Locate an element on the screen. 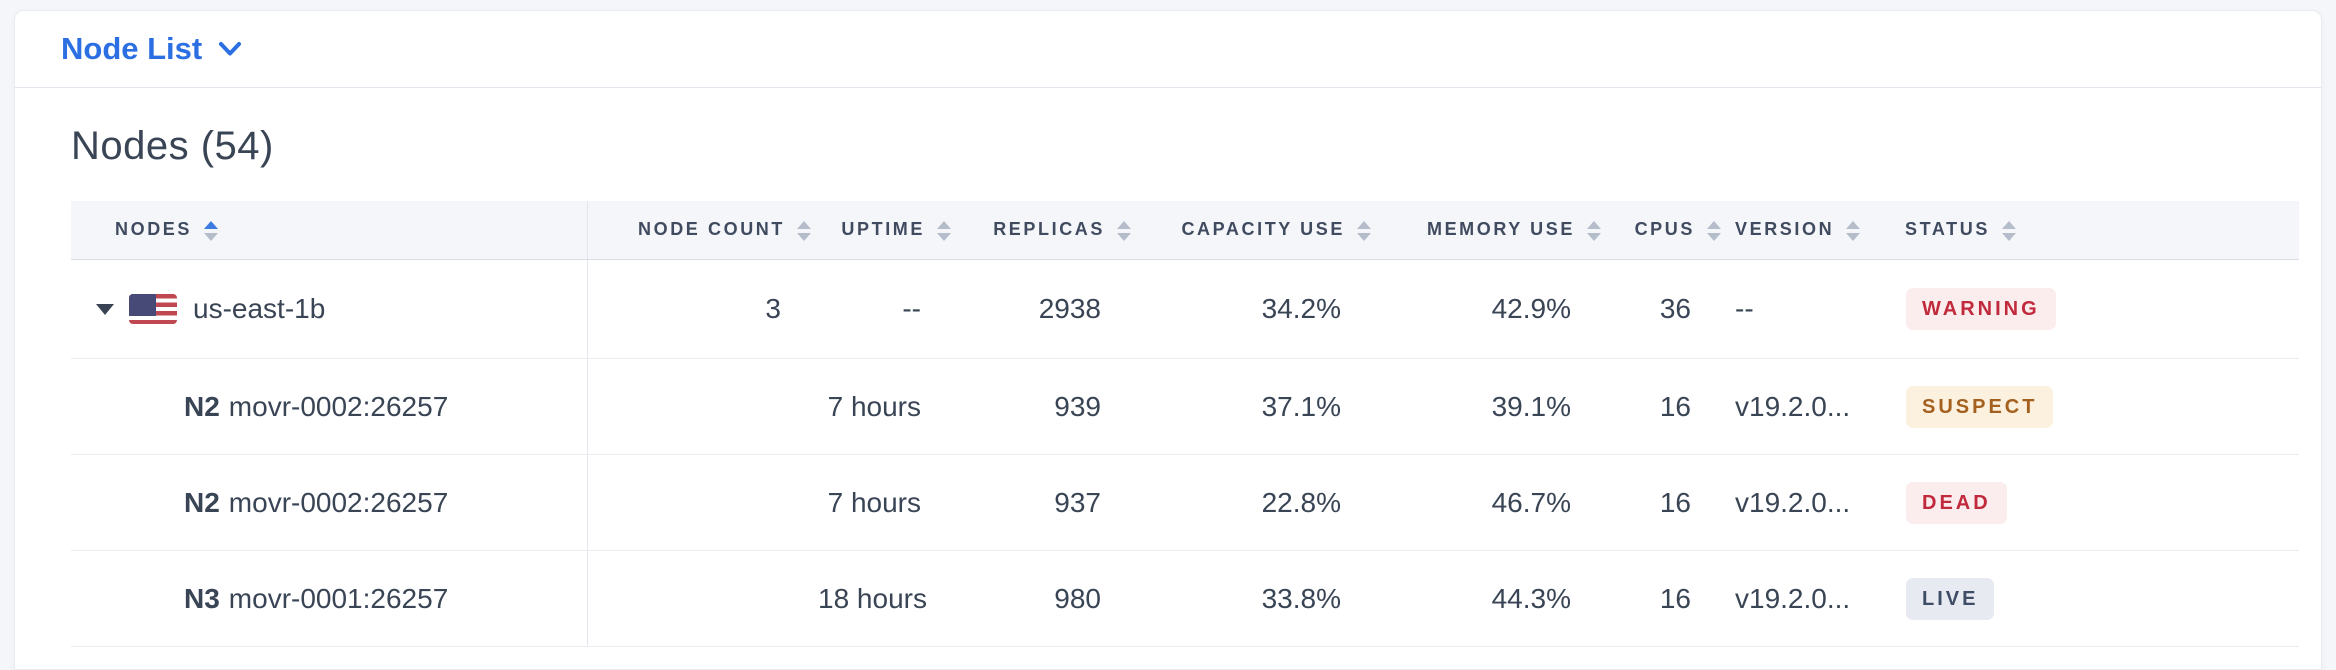 The width and height of the screenshot is (2336, 670). cell-replicas: 980 is located at coordinates (1047, 598).